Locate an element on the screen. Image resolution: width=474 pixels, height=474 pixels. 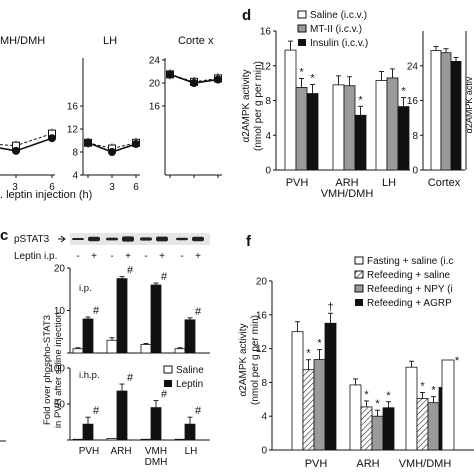
panel-title-vmh-dmh: MH/DMH is located at coordinates (22, 41).